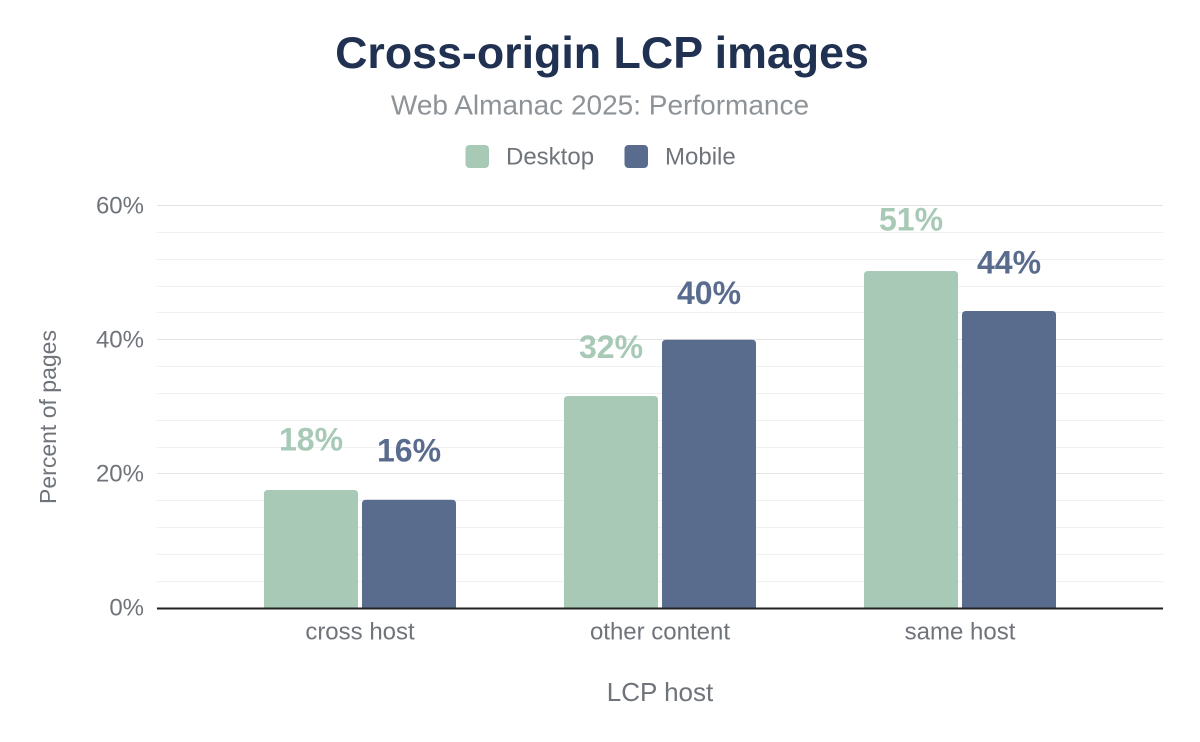 This screenshot has width=1200, height=742. What do you see at coordinates (660, 632) in the screenshot?
I see `svg-text: other content` at bounding box center [660, 632].